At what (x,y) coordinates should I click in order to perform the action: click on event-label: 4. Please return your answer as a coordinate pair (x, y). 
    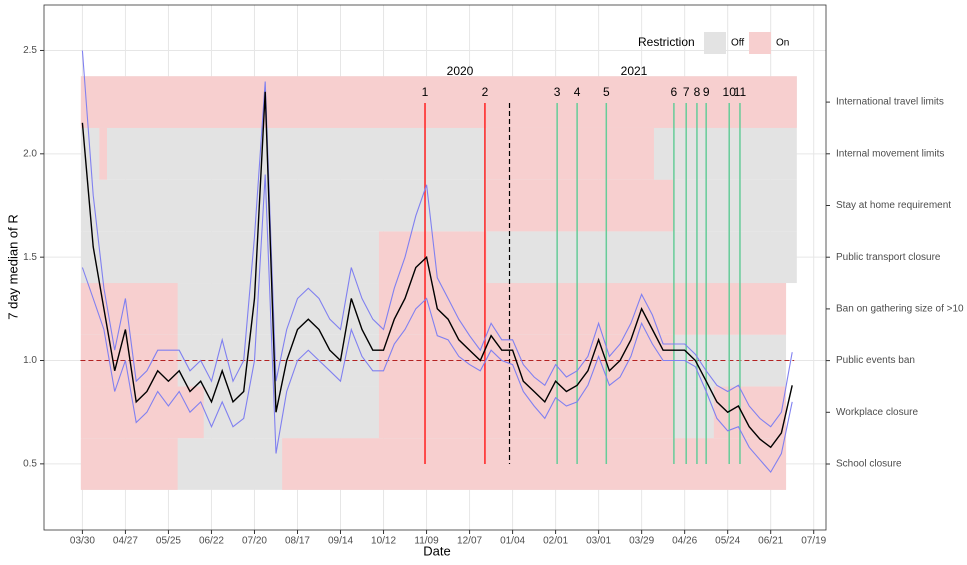
    Looking at the image, I should click on (577, 92).